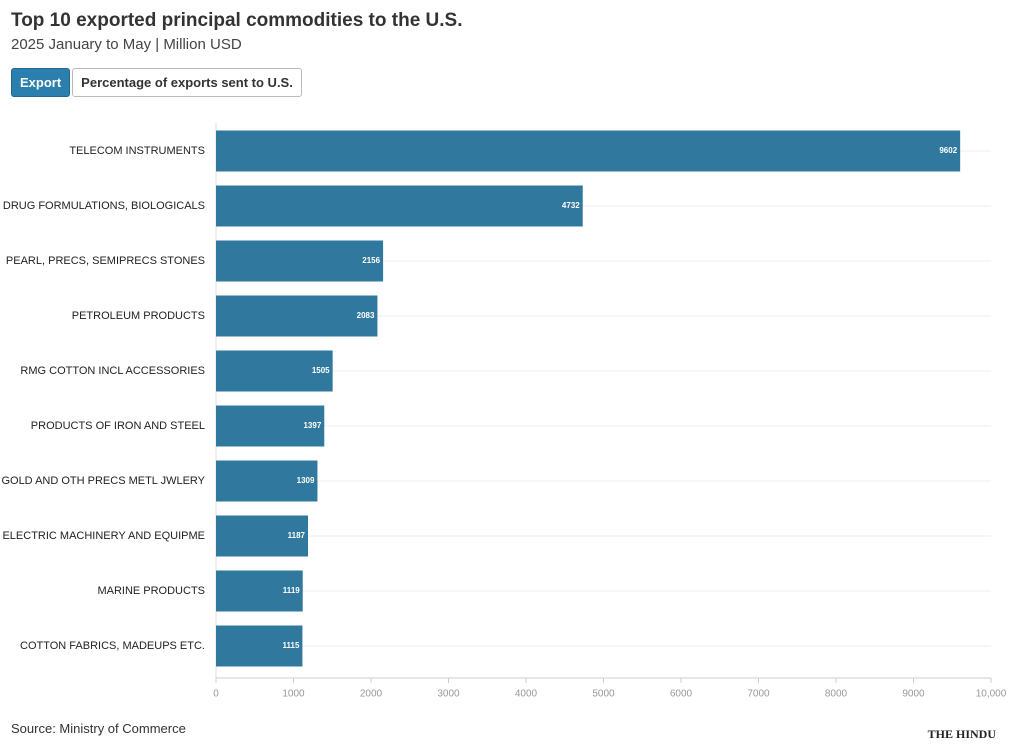  What do you see at coordinates (571, 205) in the screenshot?
I see `value-label: 4732` at bounding box center [571, 205].